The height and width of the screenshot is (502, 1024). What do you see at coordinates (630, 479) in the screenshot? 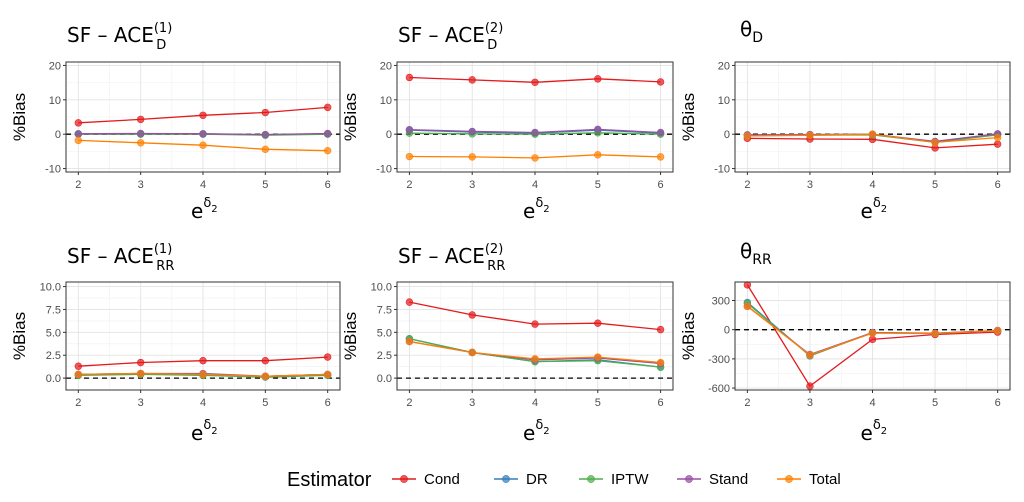
I see `legend-label: IPTW` at bounding box center [630, 479].